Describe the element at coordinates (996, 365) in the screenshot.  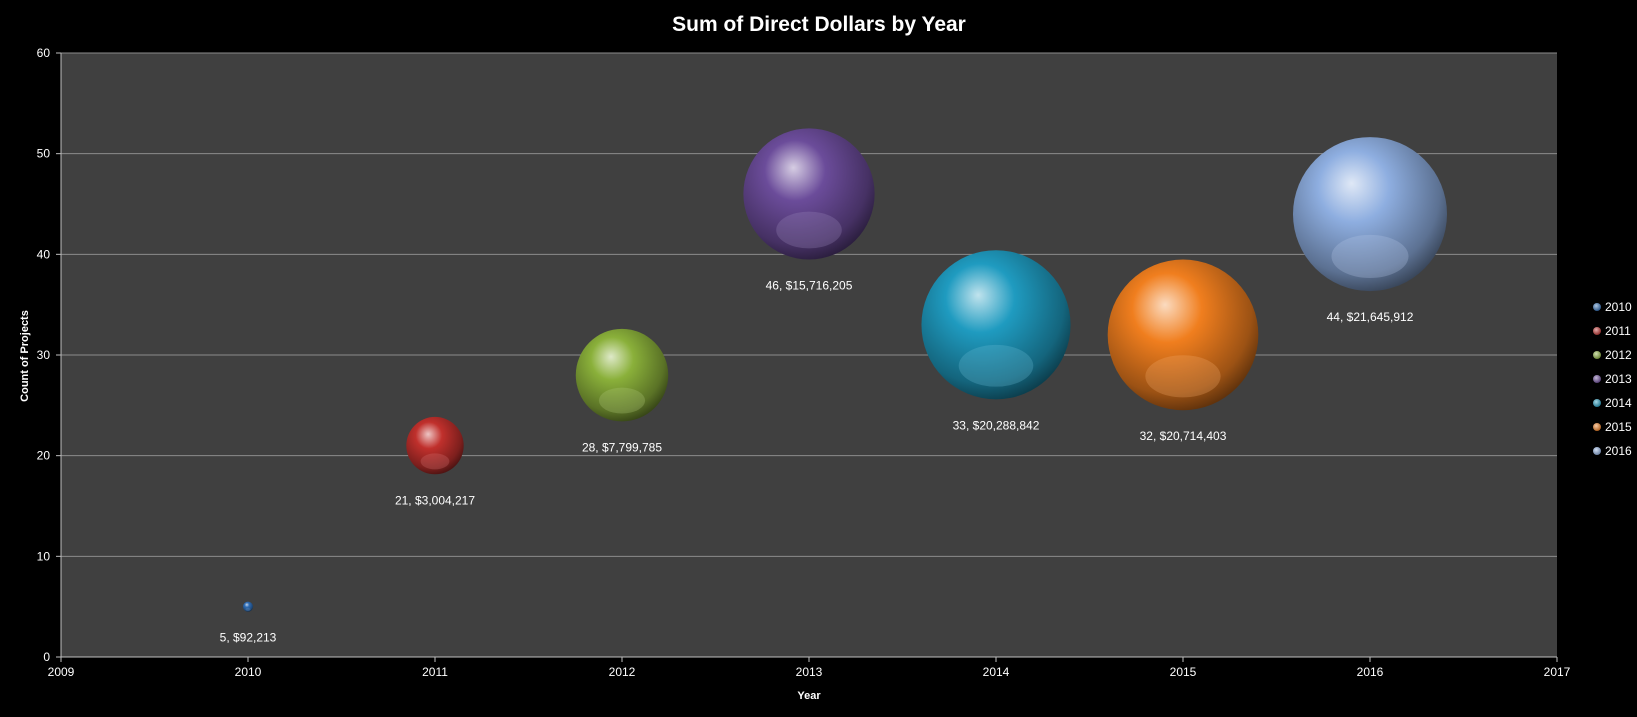
I see `bubble-2014-reflection` at that location.